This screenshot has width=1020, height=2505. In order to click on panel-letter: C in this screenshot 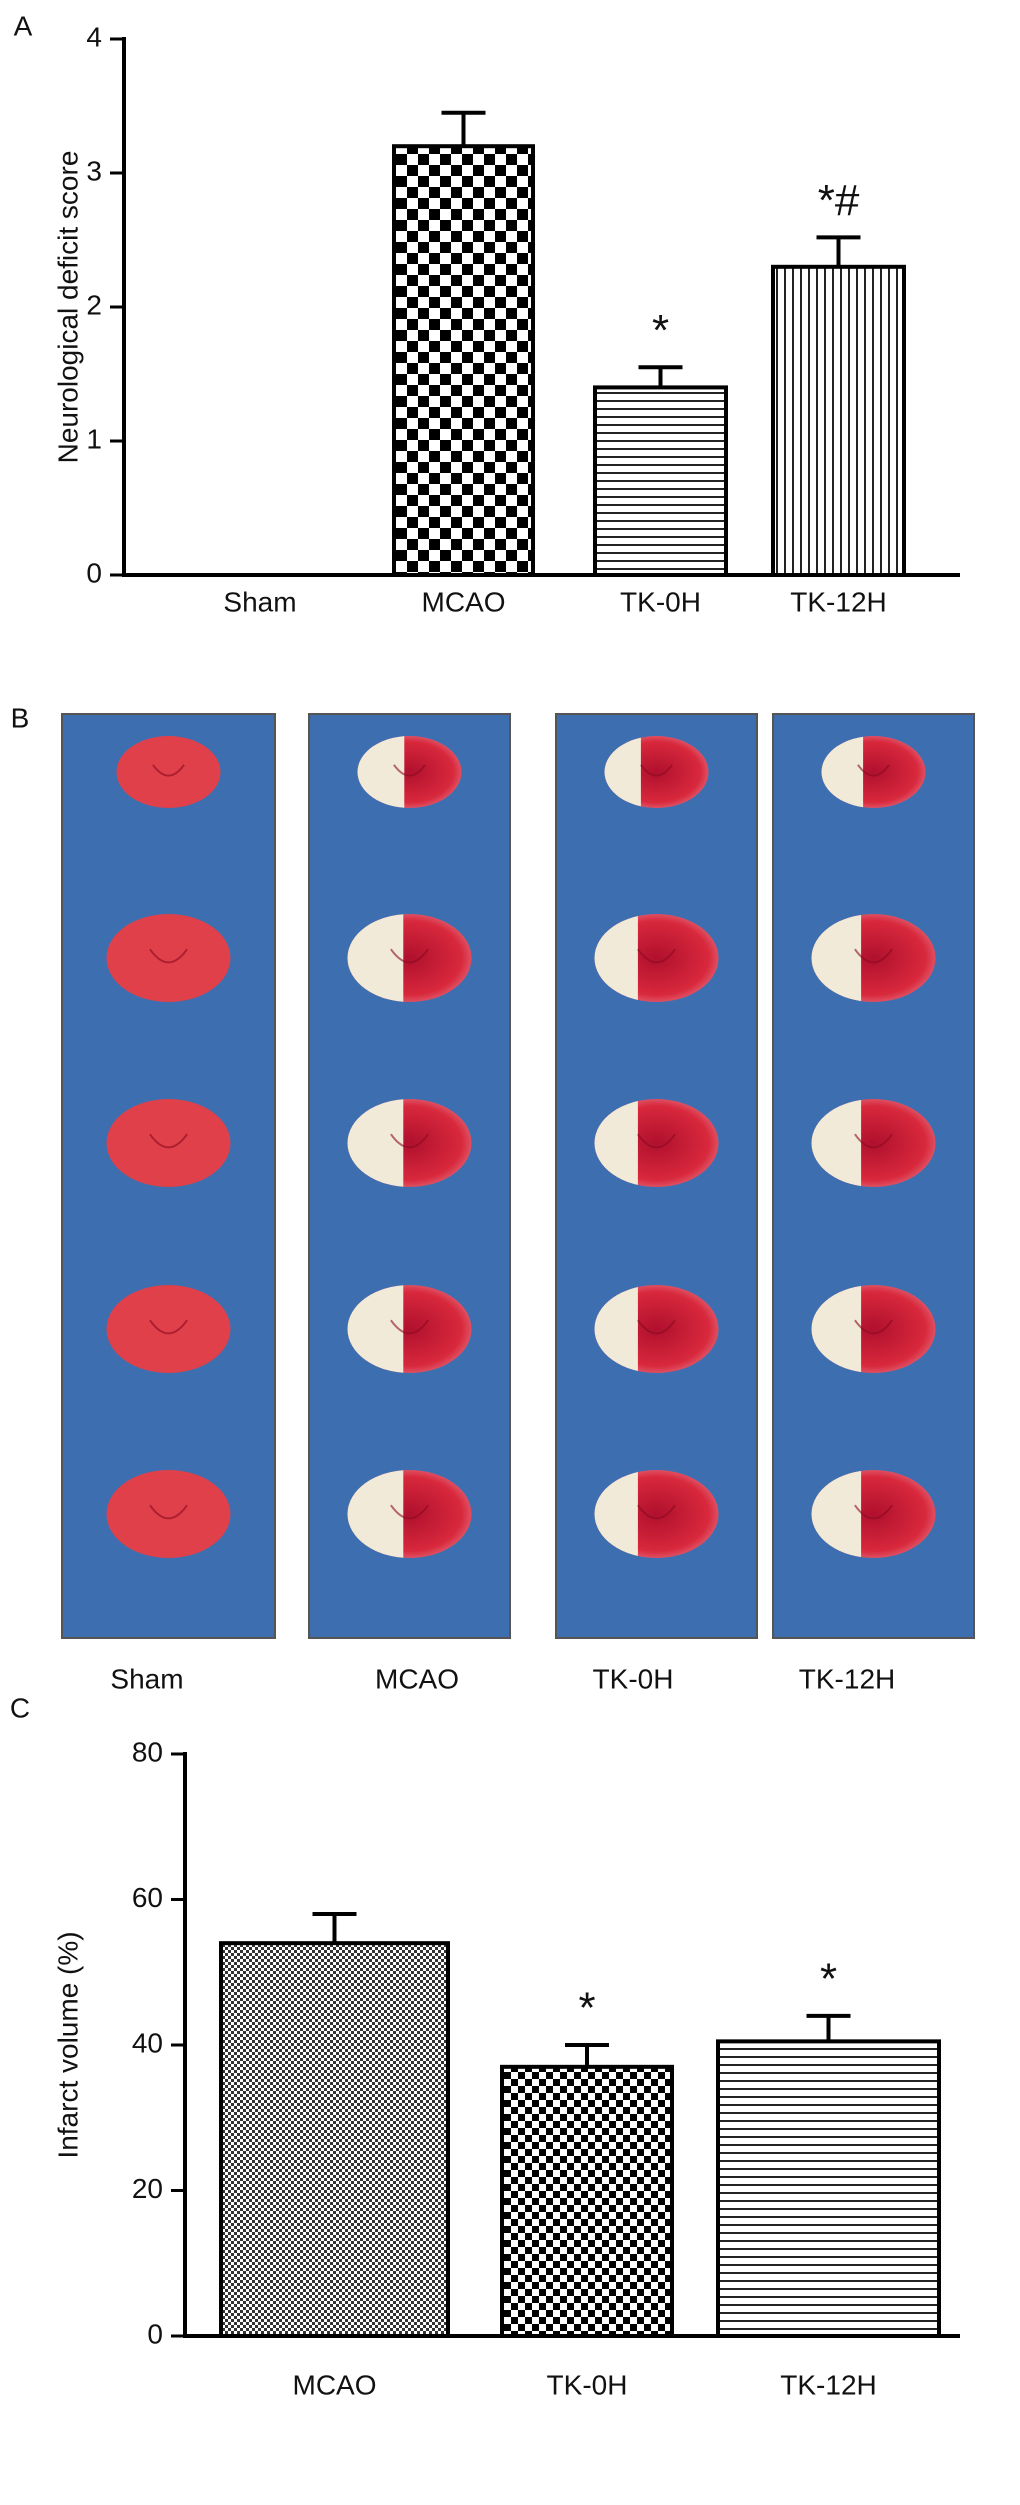, I will do `click(20, 1707)`.